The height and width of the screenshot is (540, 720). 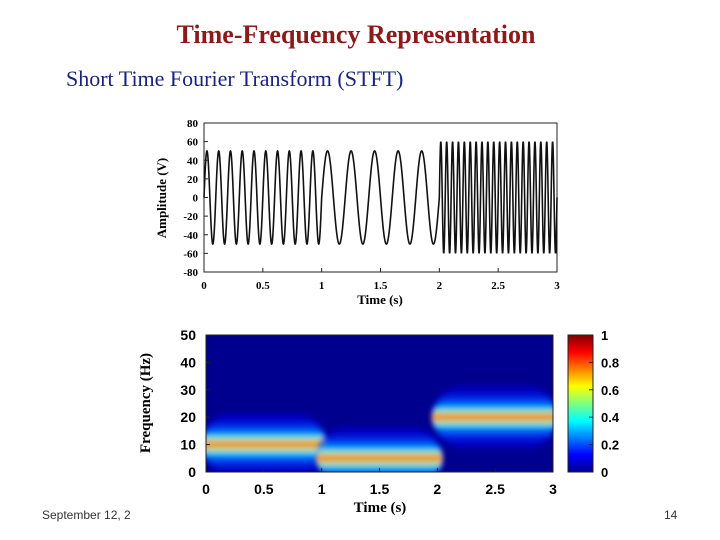 I want to click on spectrogram-x-tick-label: 2.5, so click(x=495, y=489).